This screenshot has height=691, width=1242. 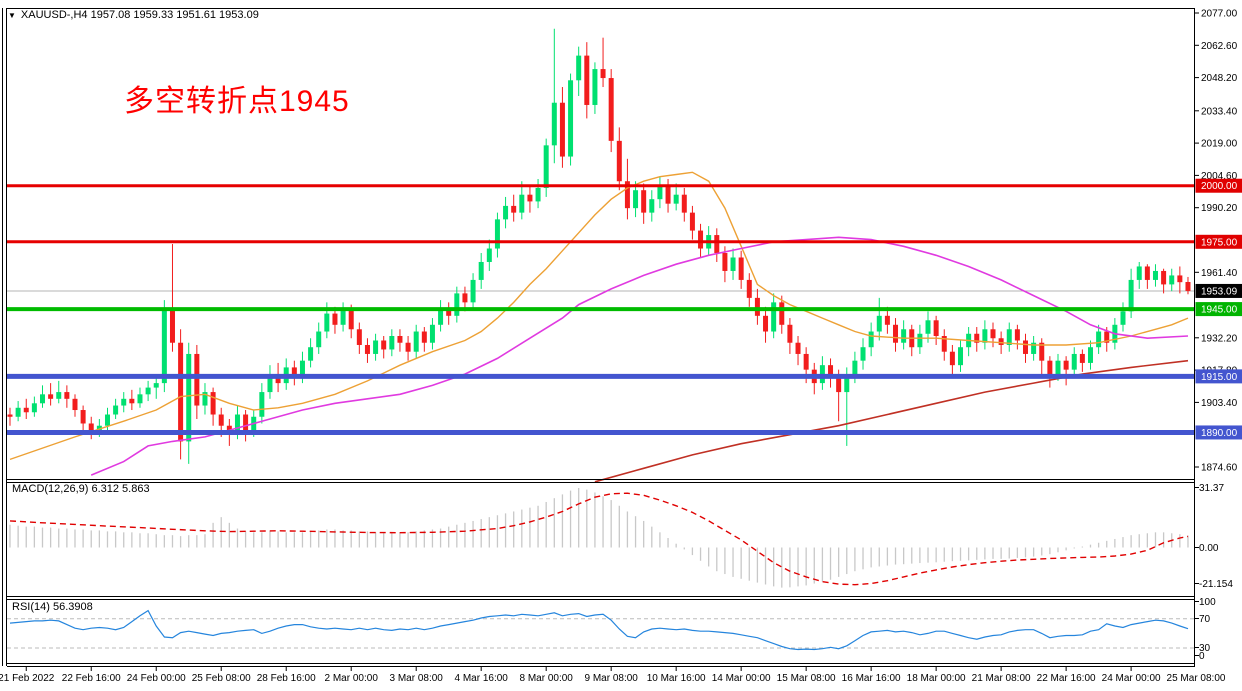 I want to click on time-axis-label: 16 Mar 16:00, so click(x=871, y=678).